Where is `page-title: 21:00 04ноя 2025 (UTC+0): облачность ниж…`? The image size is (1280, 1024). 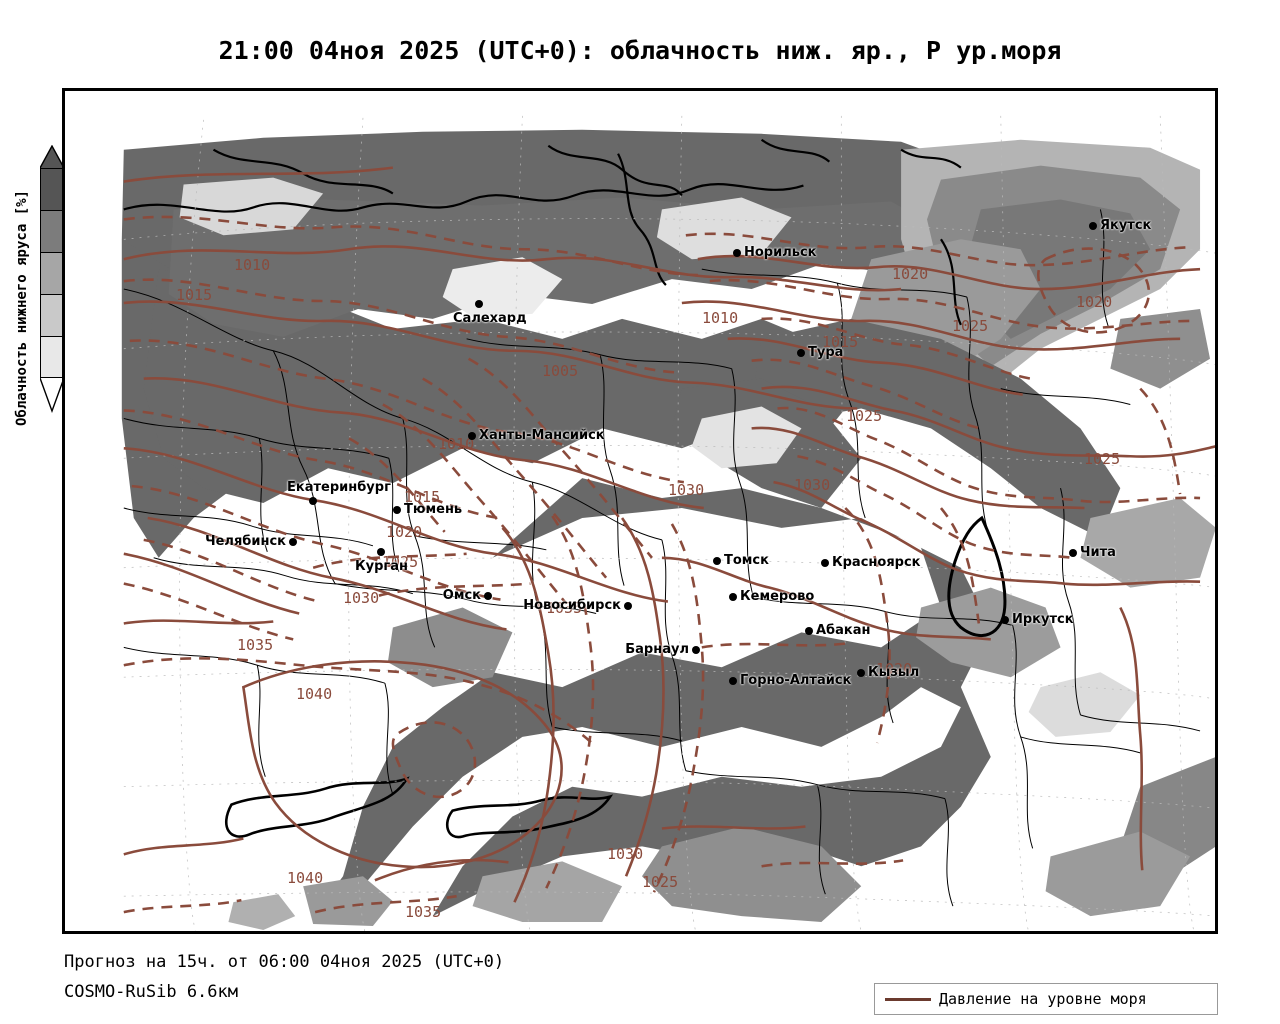 page-title: 21:00 04ноя 2025 (UTC+0): облачность ниж… is located at coordinates (640, 50).